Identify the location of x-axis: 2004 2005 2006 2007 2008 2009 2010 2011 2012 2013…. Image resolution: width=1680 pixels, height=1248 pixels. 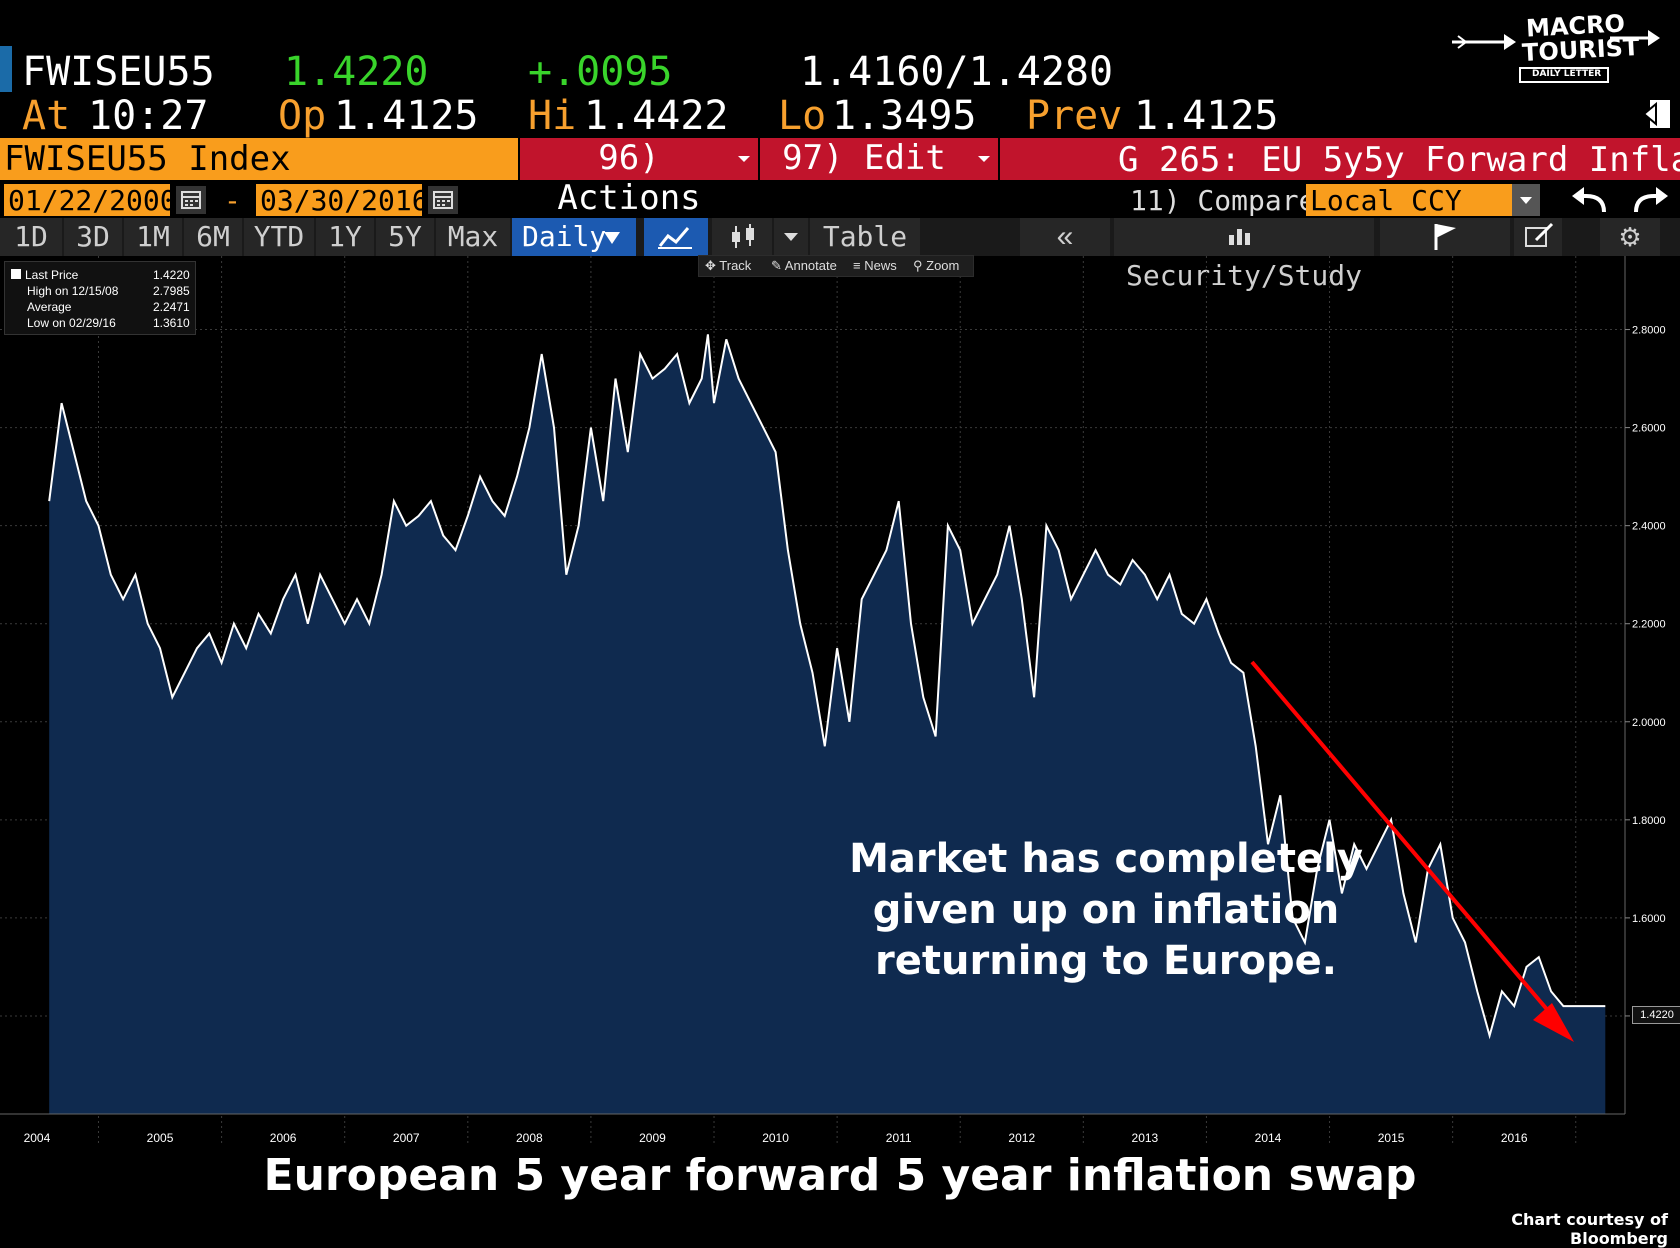
(812, 1129).